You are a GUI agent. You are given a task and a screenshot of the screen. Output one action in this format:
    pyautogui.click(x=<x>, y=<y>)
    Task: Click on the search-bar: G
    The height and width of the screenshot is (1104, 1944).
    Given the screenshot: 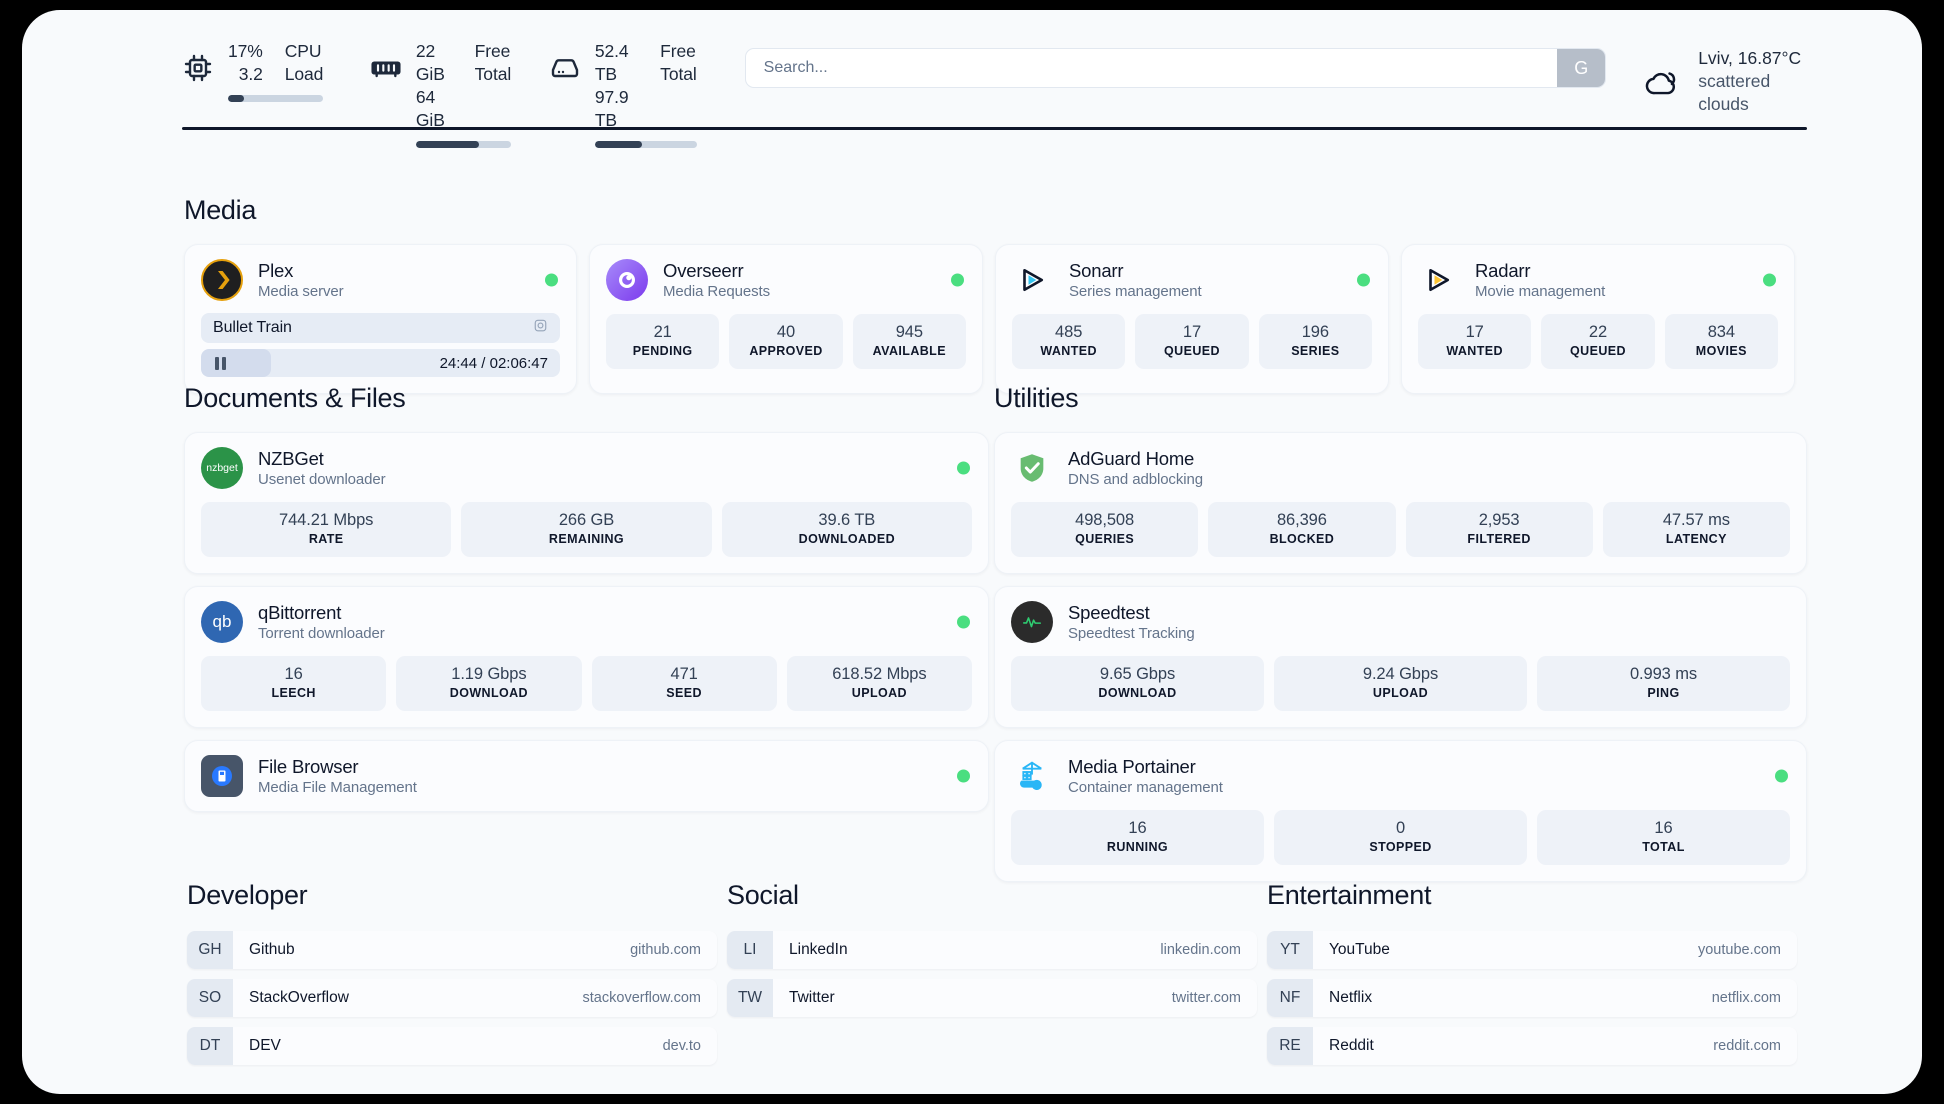 What is the action you would take?
    pyautogui.click(x=1175, y=68)
    